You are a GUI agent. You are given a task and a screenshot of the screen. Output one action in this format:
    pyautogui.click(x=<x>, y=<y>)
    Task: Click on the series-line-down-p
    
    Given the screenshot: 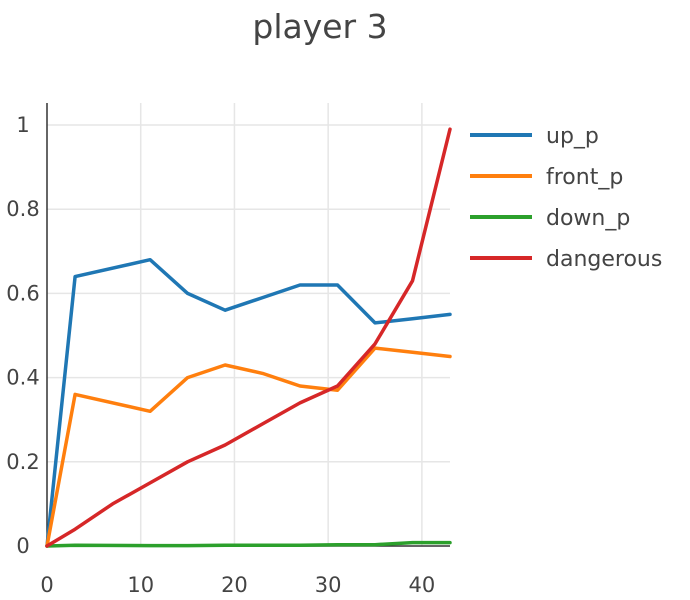 What is the action you would take?
    pyautogui.click(x=248, y=544)
    